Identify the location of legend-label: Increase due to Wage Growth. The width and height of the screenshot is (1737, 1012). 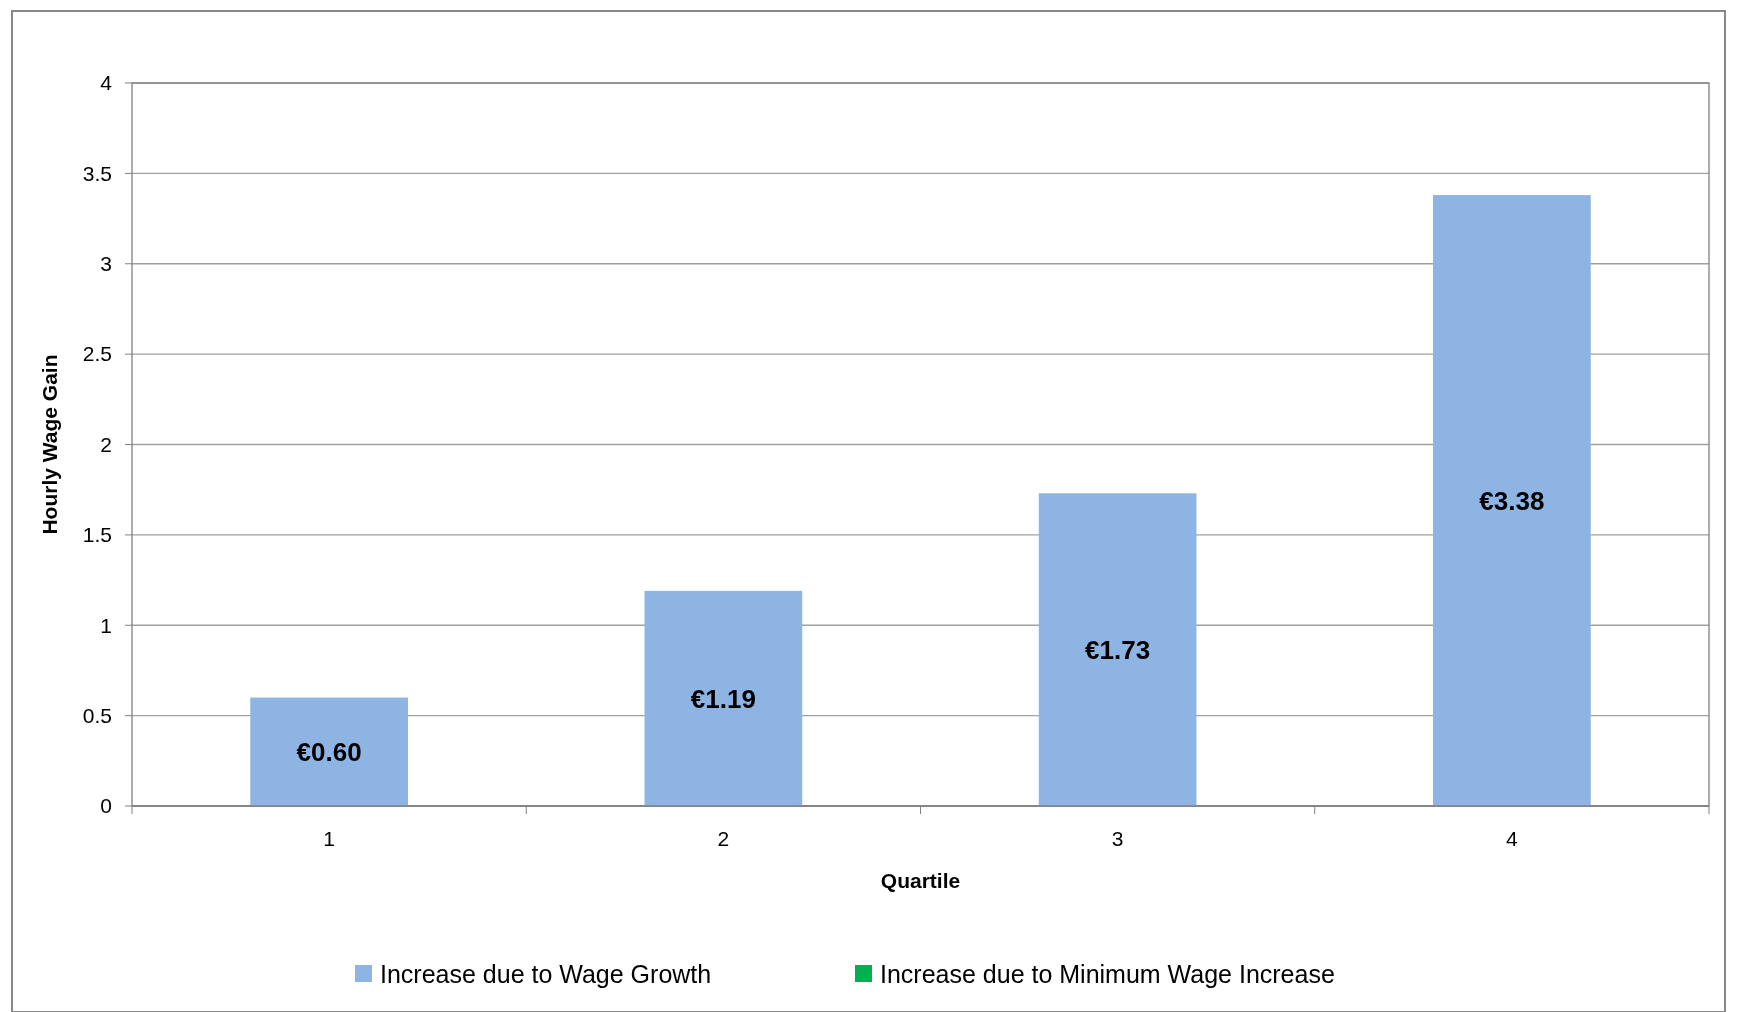
(546, 973).